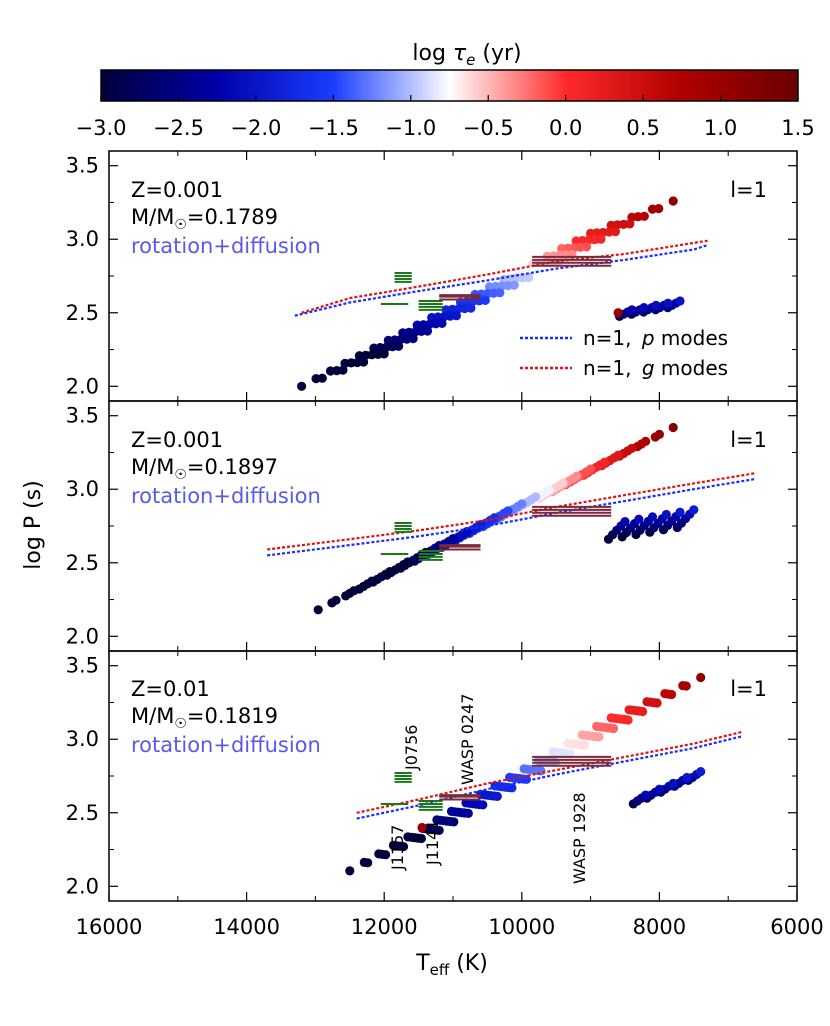 This screenshot has width=830, height=1026. Describe the element at coordinates (177, 440) in the screenshot. I see `panel-middle-z: Z=0.001` at that location.